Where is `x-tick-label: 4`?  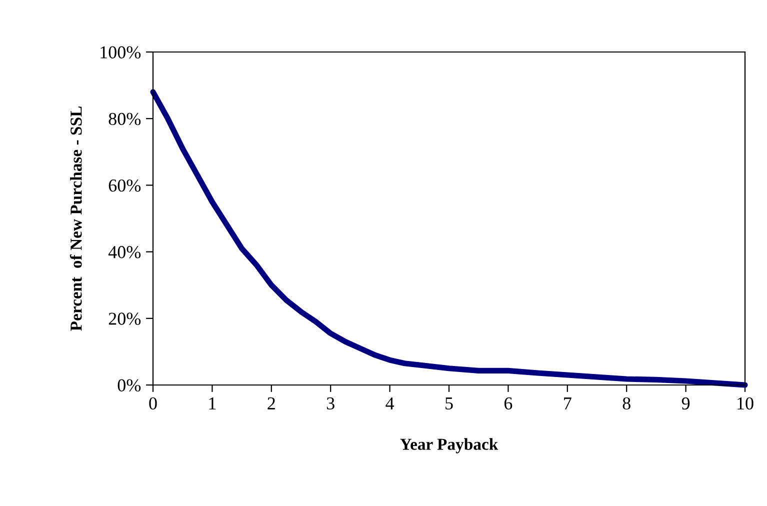 x-tick-label: 4 is located at coordinates (390, 403).